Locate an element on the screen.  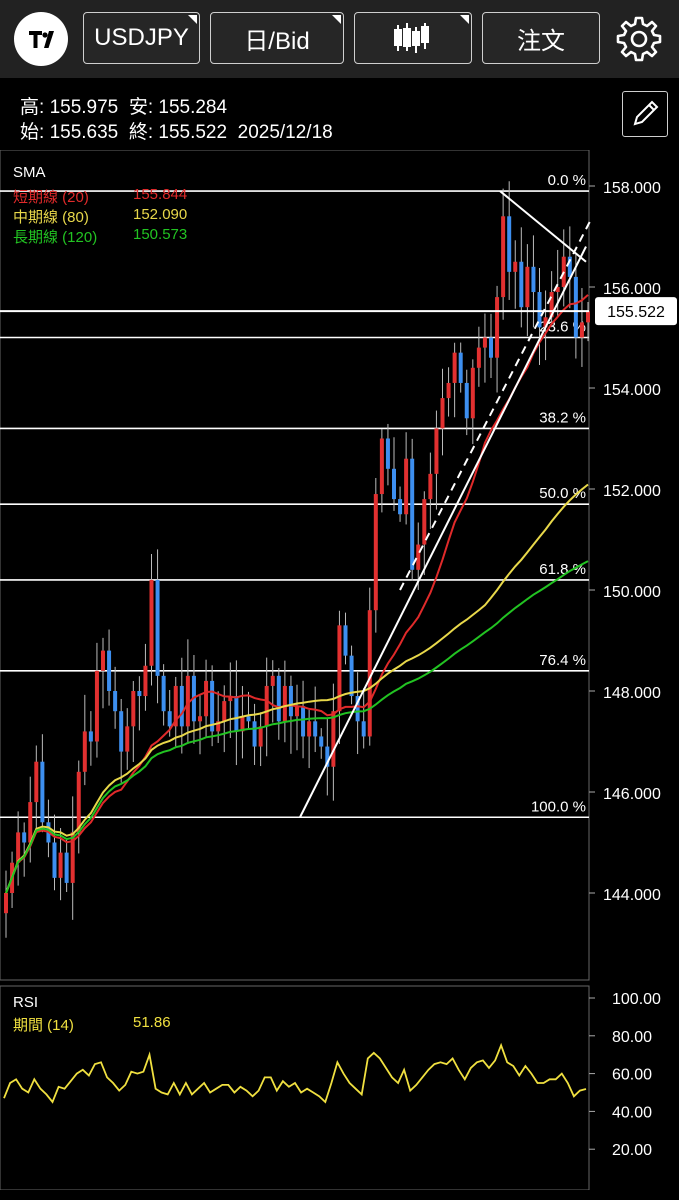
sma-legend-label: 短期線 (20) is located at coordinates (51, 197).